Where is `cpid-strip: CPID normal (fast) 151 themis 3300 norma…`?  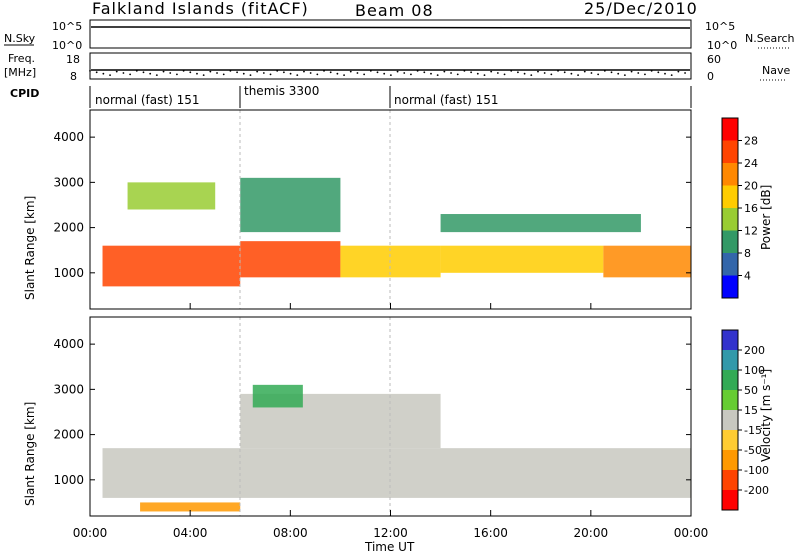
cpid-strip: CPID normal (fast) 151 themis 3300 norma… is located at coordinates (351, 96).